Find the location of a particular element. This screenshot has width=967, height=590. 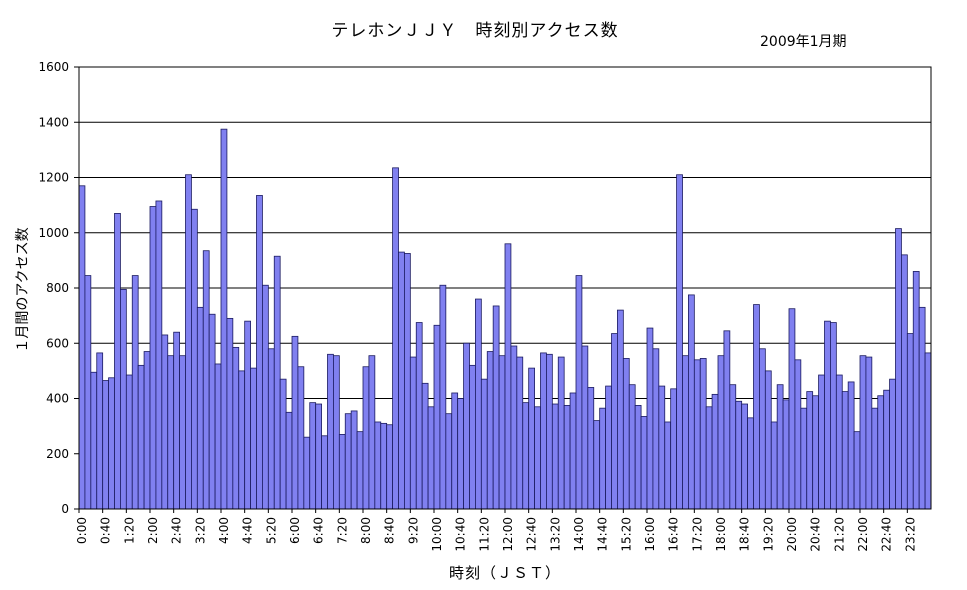

x-tick-label: 11:20 is located at coordinates (484, 534).